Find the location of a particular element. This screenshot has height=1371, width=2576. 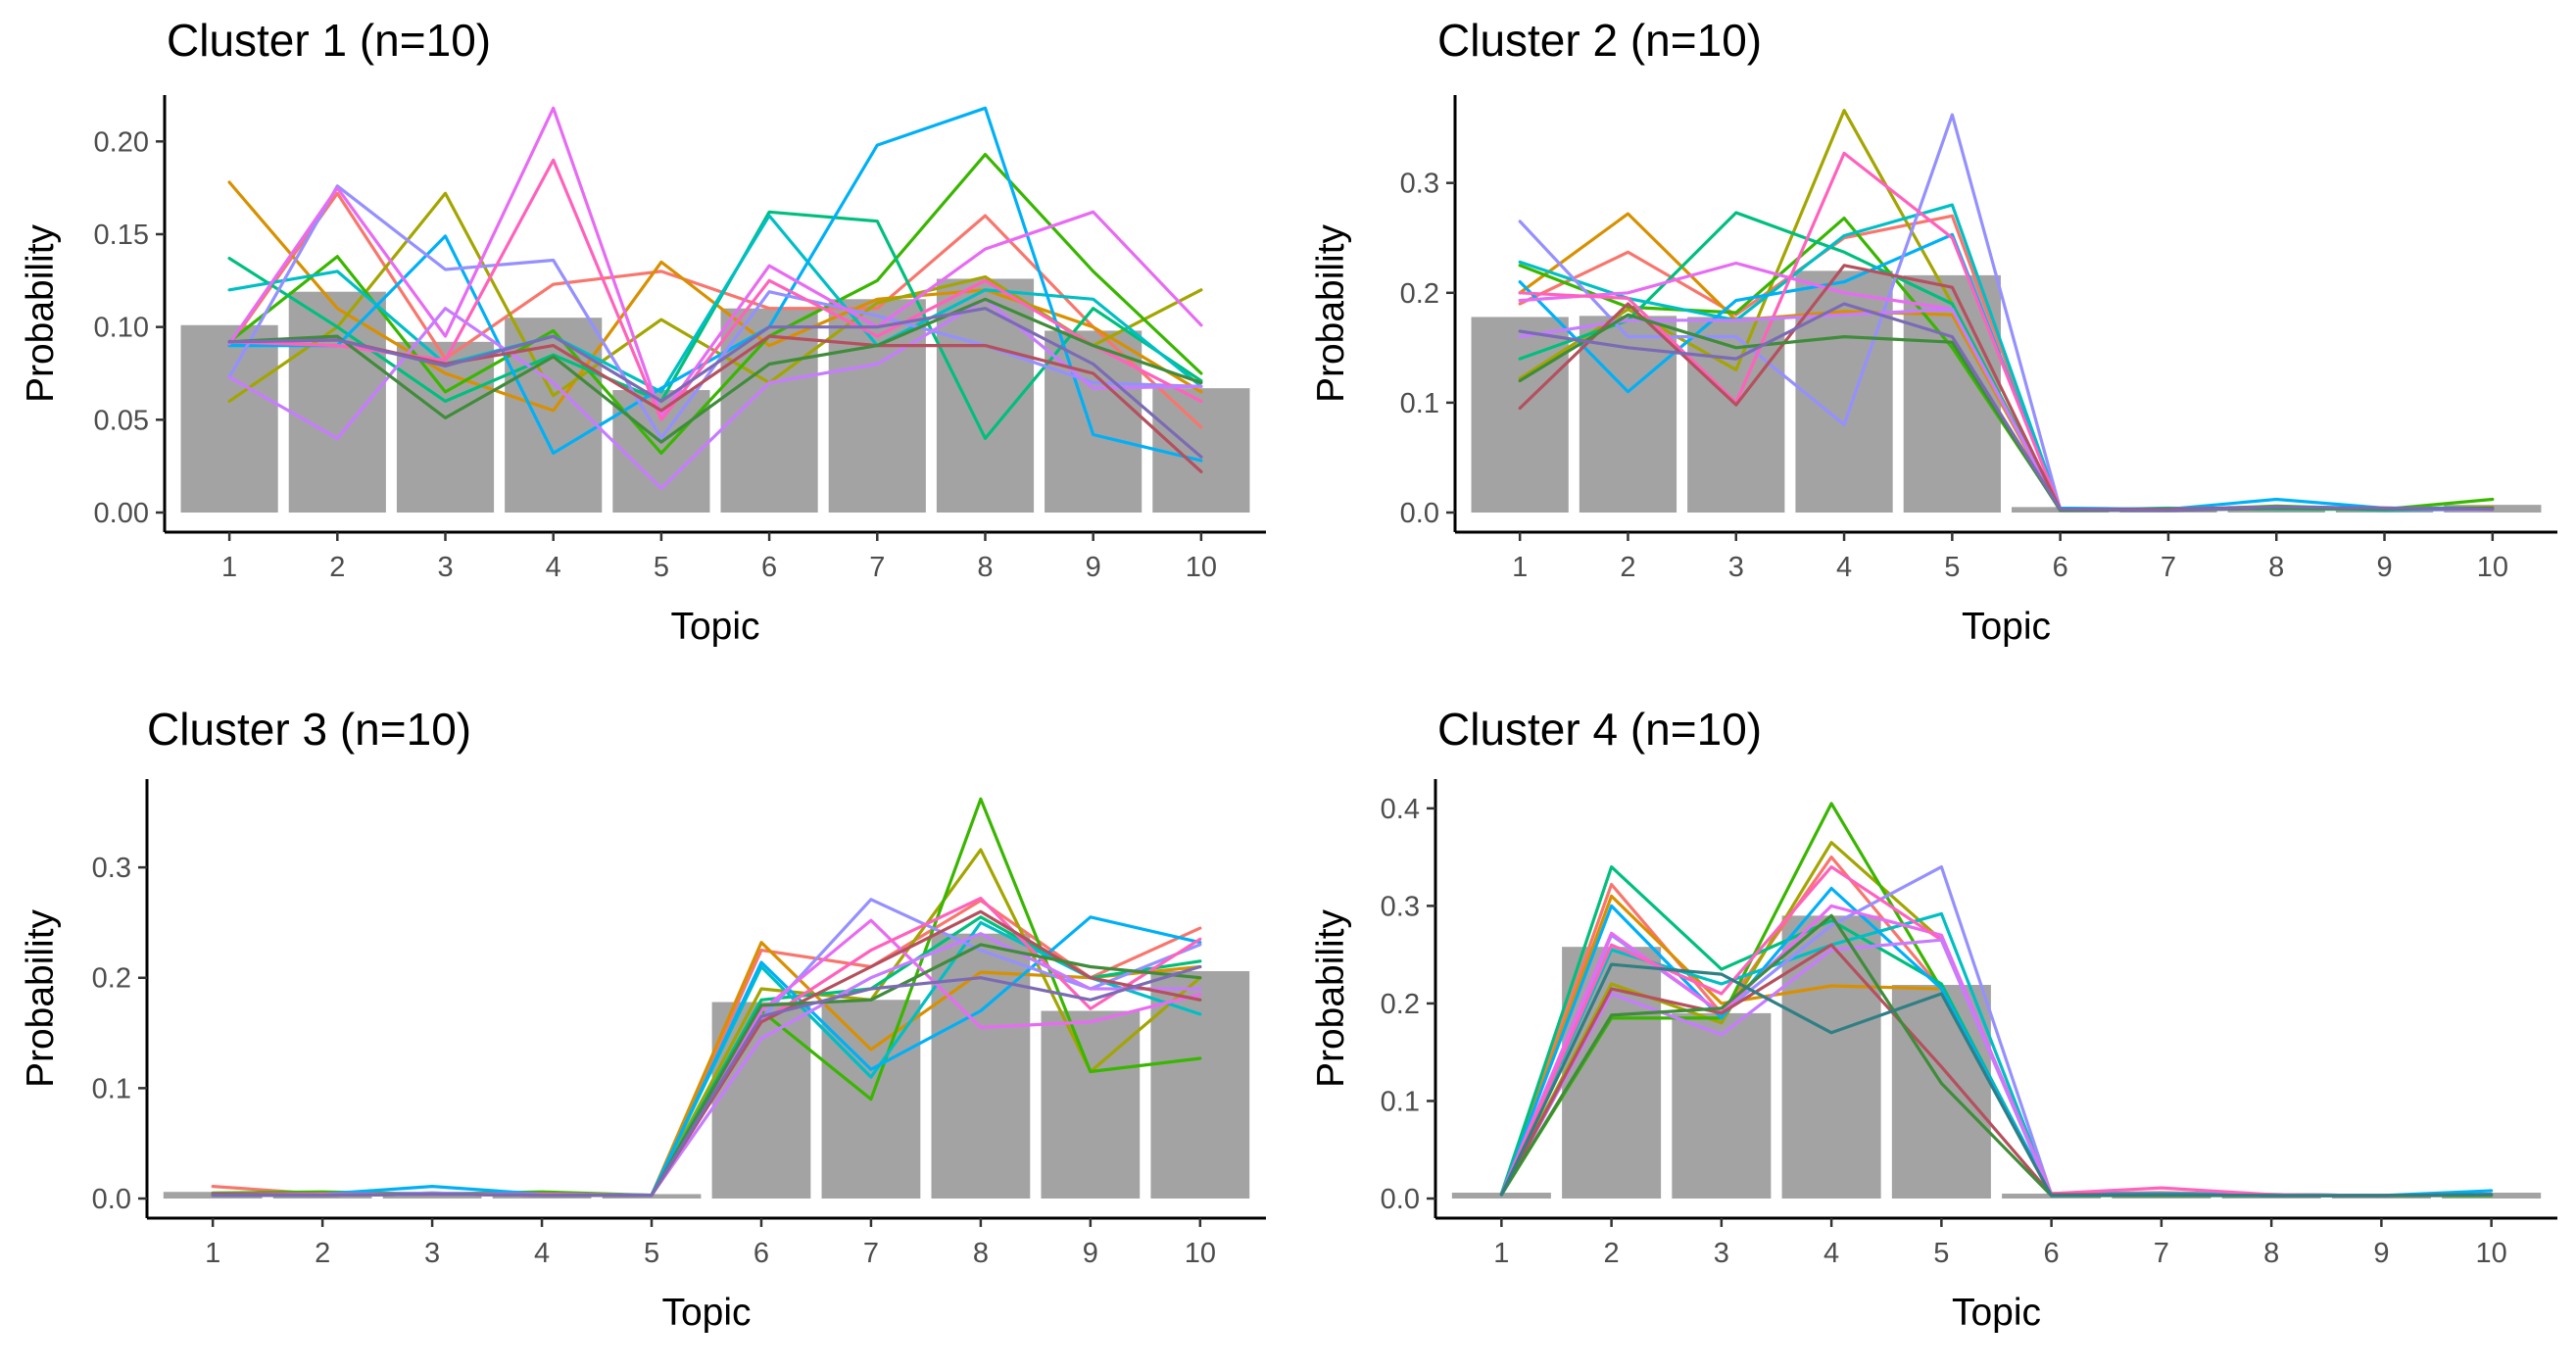

chart-title: Cluster 1 (n=10) is located at coordinates (329, 40).